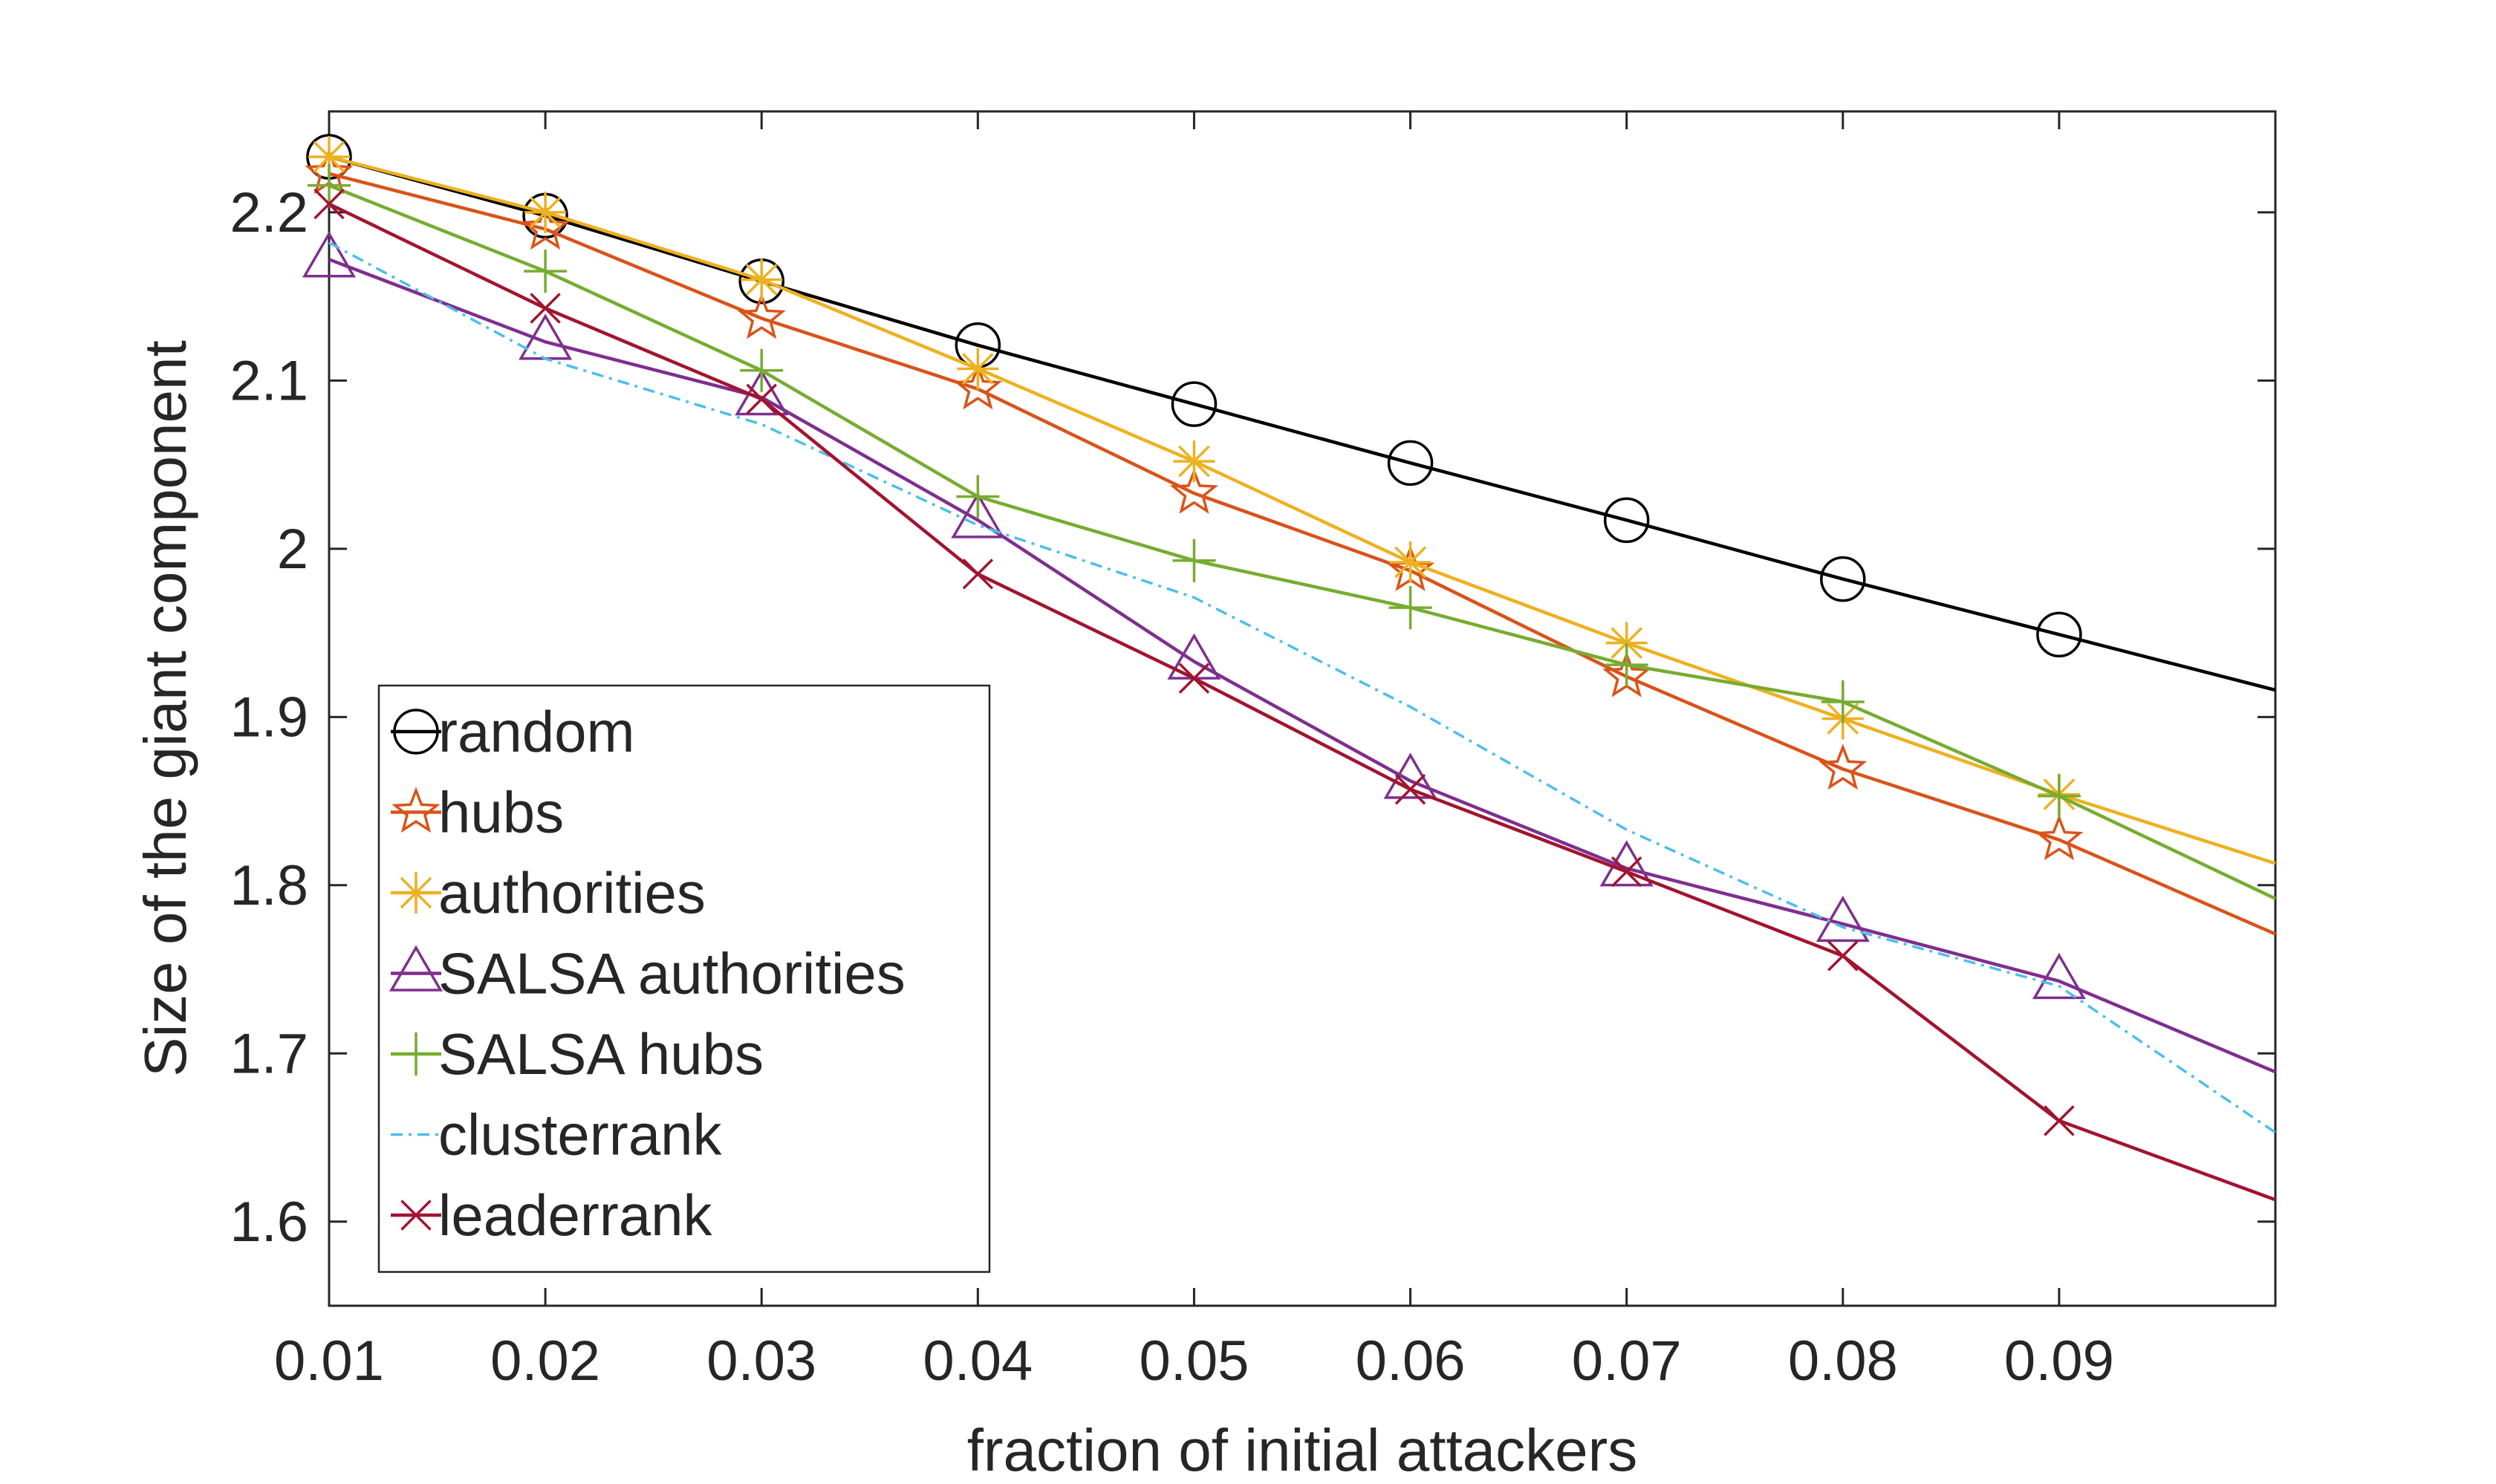 The height and width of the screenshot is (1484, 2496). Describe the element at coordinates (601, 1054) in the screenshot. I see `legend-label: SALSA hubs` at that location.